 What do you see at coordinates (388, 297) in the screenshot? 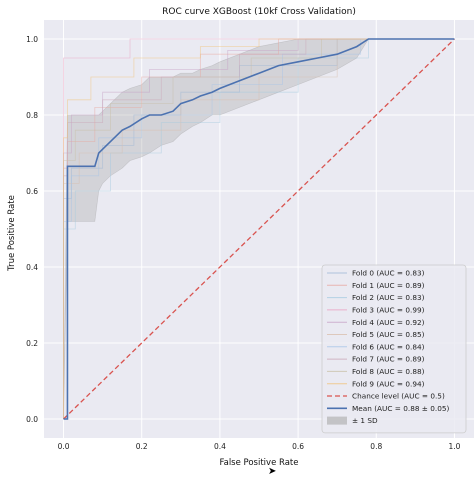
I see `legend-label: Fold 2 (AUC = 0.83)` at bounding box center [388, 297].